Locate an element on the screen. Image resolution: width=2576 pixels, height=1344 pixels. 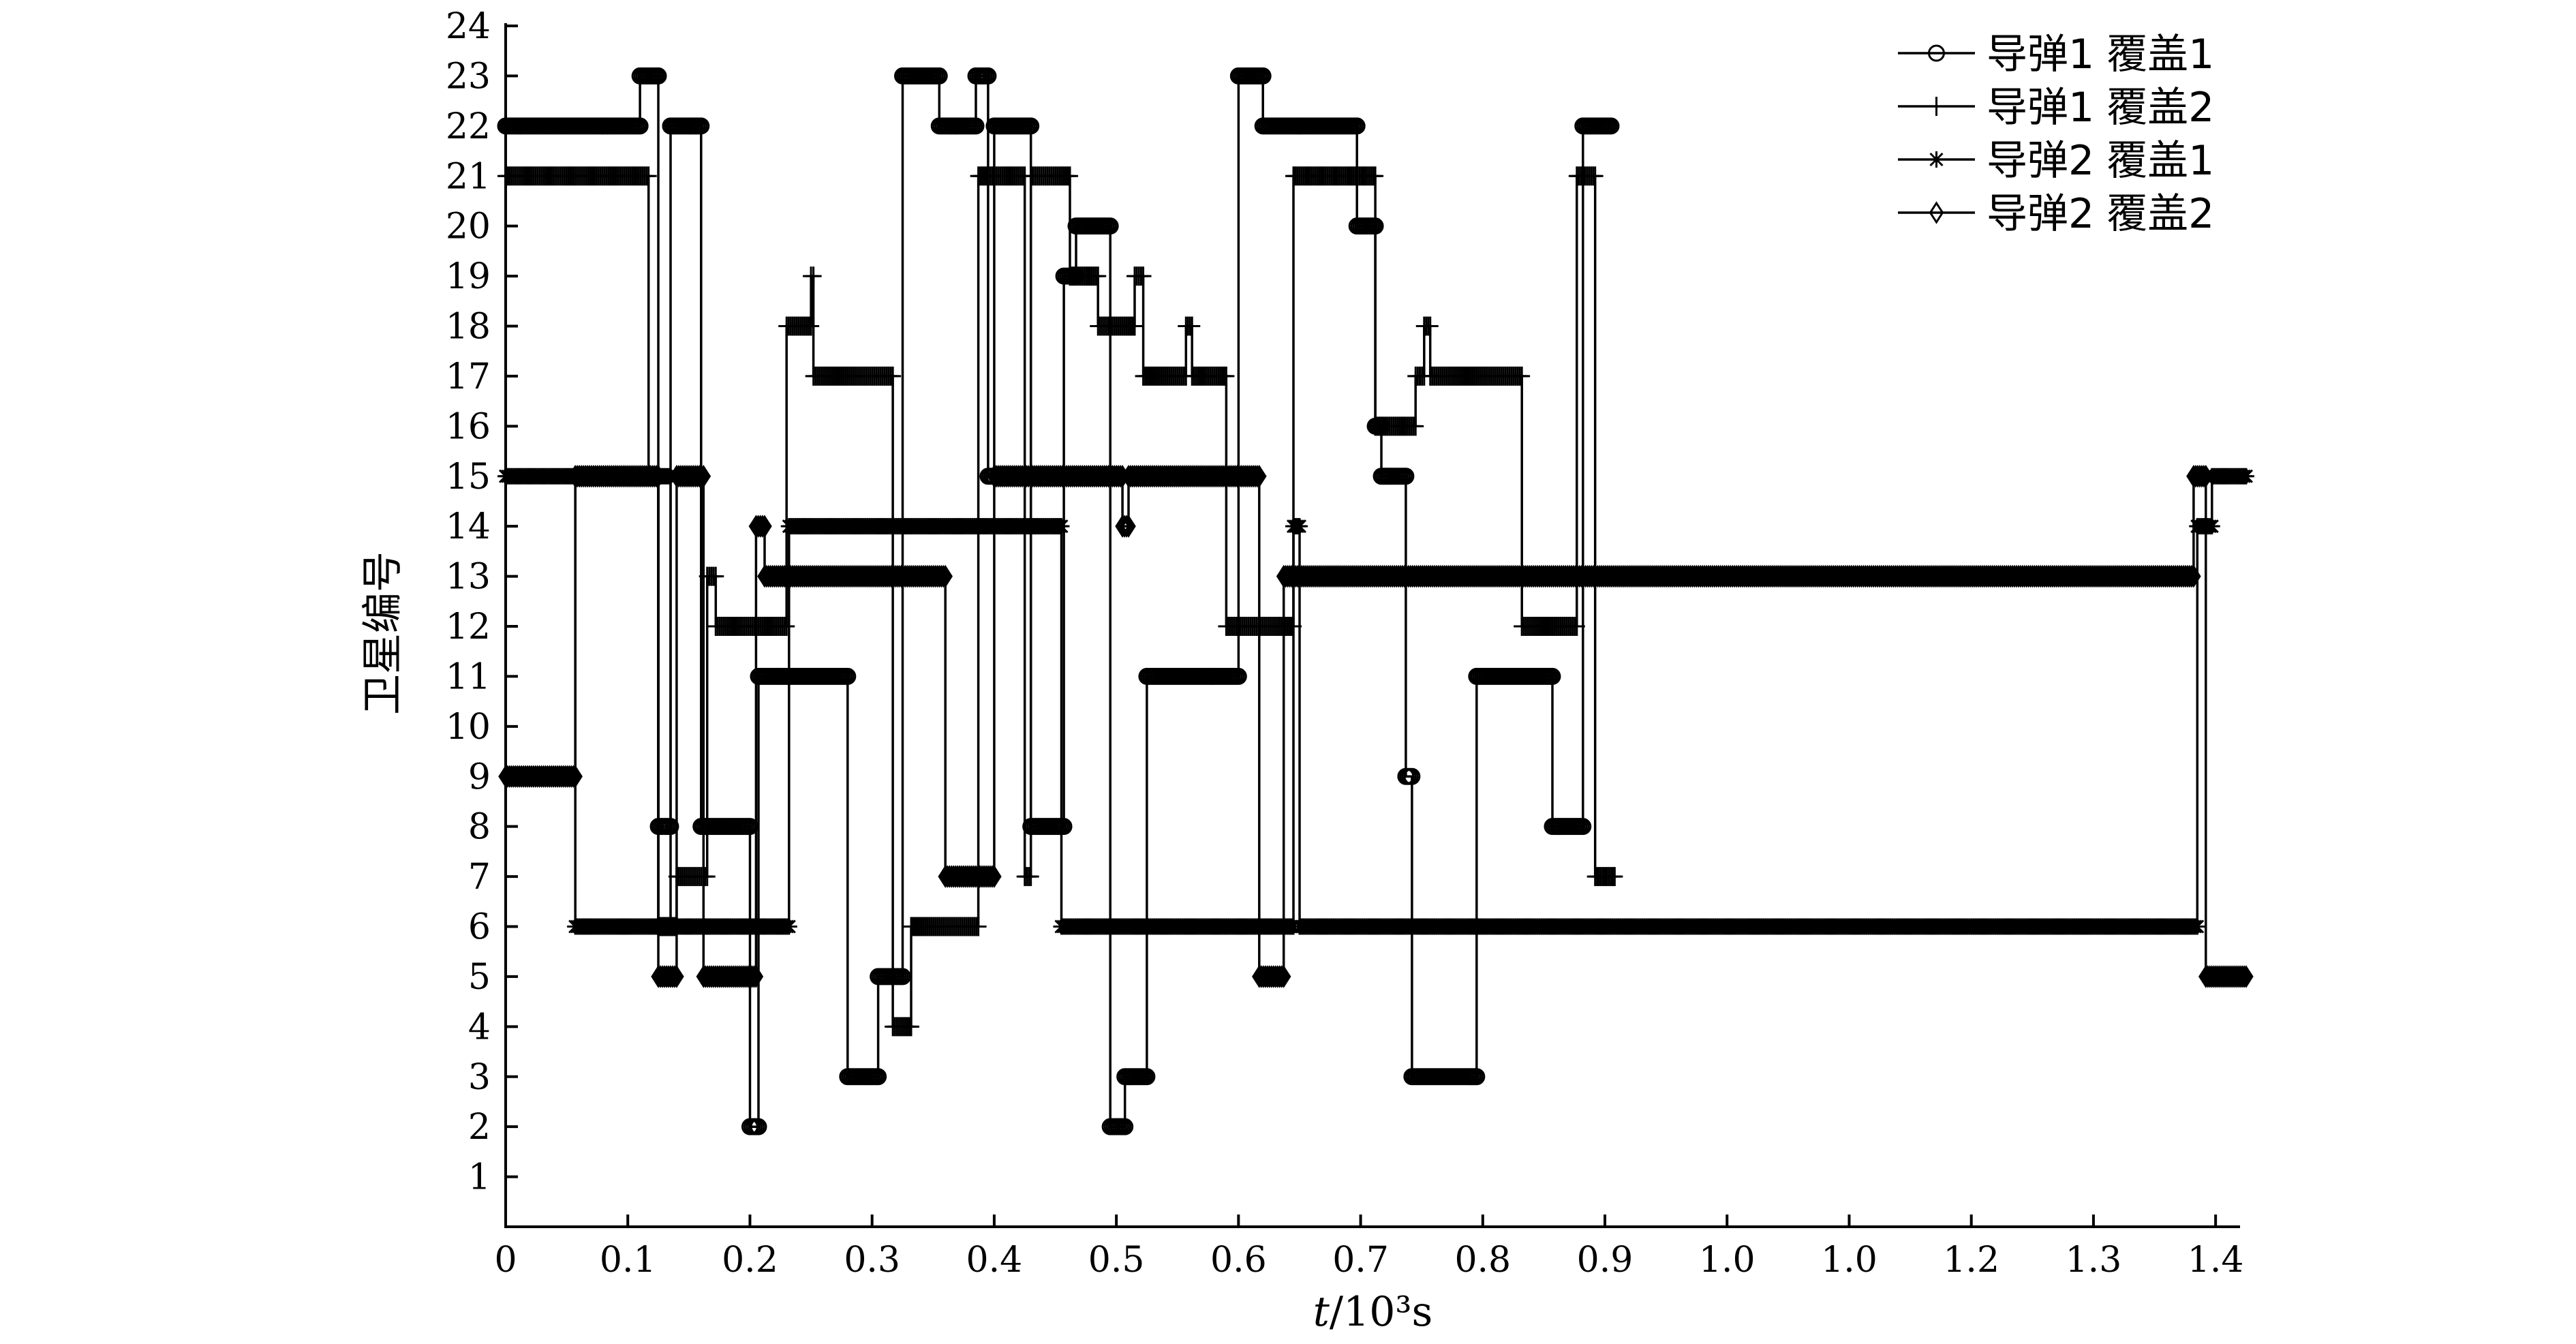
x-tick-label: 0.5 is located at coordinates (1116, 1260).